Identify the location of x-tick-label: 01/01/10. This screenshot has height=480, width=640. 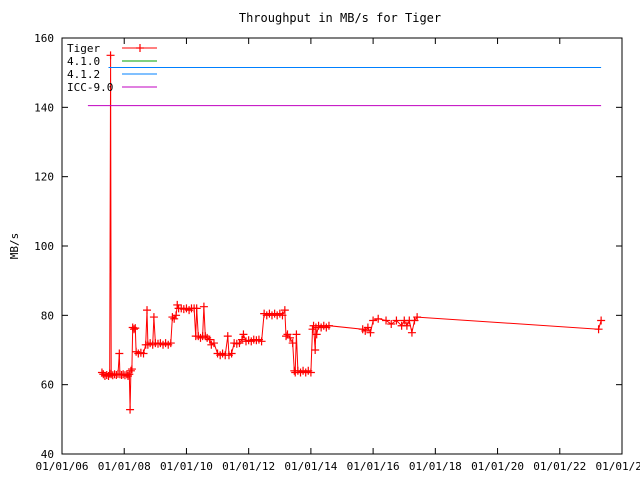
(186, 466).